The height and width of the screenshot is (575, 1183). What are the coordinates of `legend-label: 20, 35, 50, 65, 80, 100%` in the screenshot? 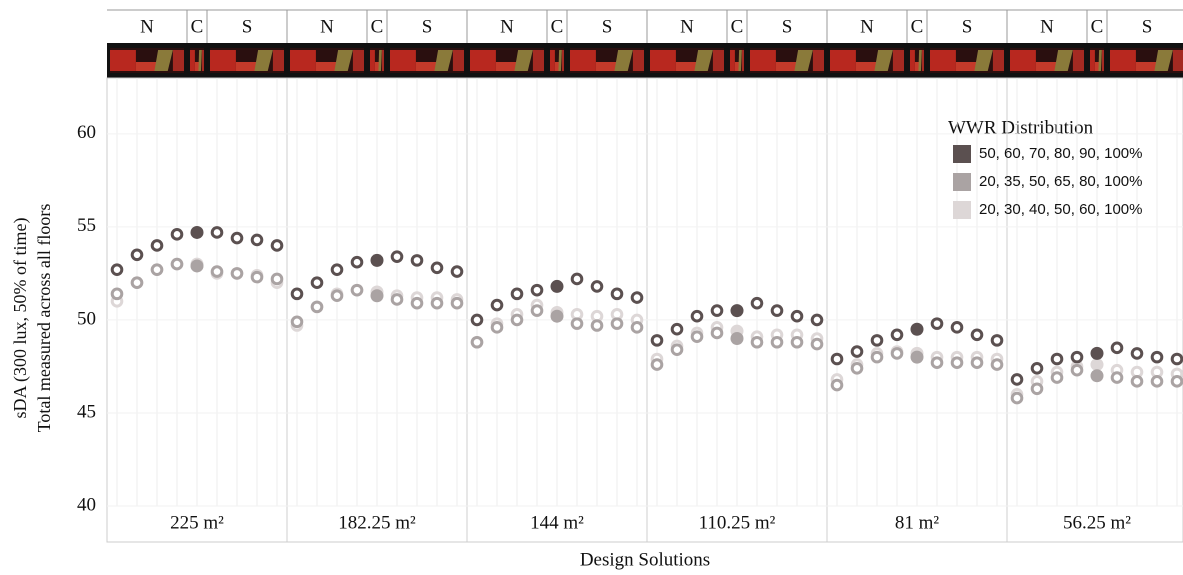 It's located at (1060, 181).